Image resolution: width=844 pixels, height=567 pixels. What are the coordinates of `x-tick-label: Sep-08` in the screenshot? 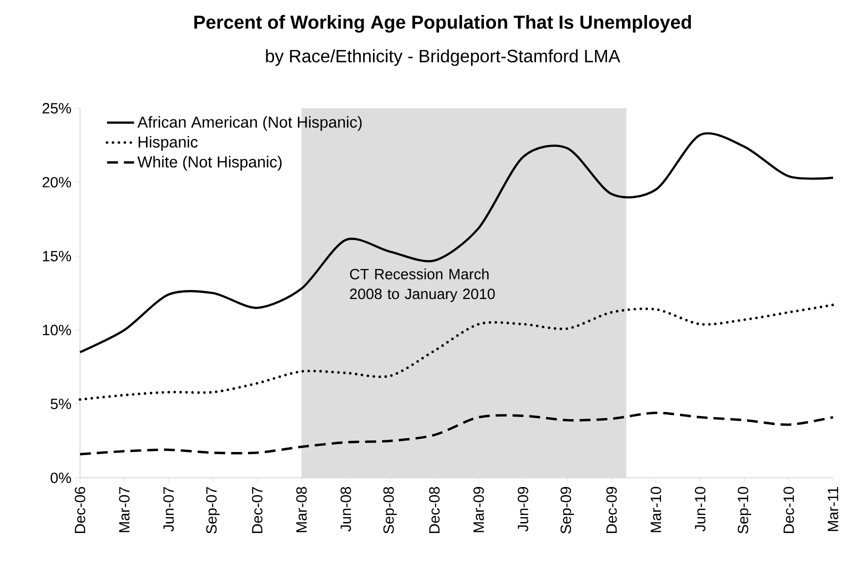 It's located at (390, 510).